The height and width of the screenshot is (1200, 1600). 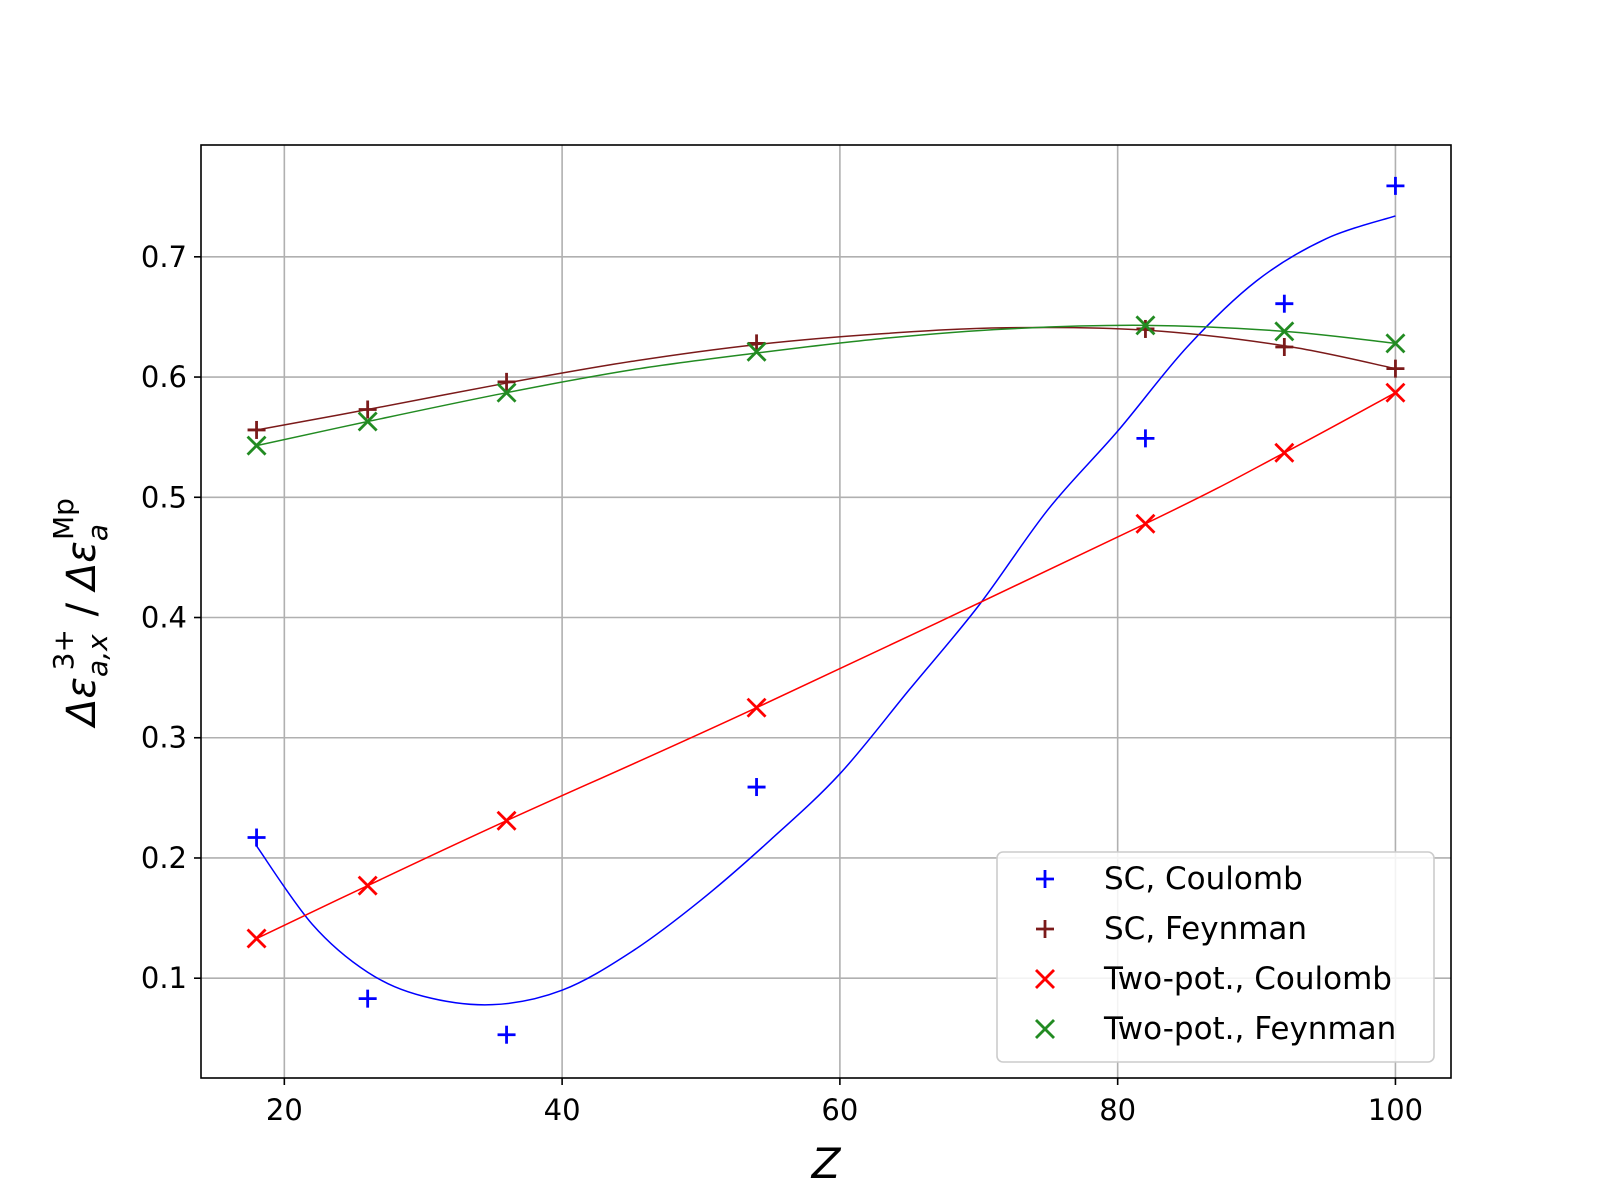 What do you see at coordinates (1045, 1029) in the screenshot?
I see `legend-marker-two-pot-feynman` at bounding box center [1045, 1029].